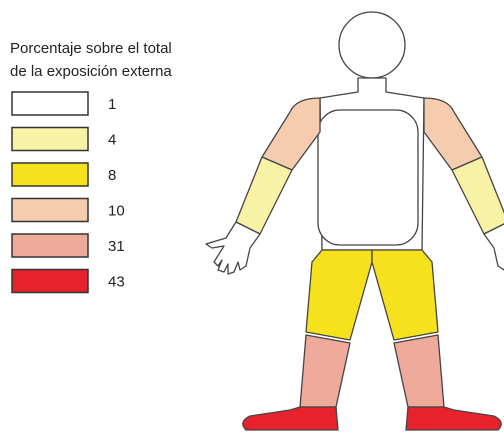 The height and width of the screenshot is (436, 504). Describe the element at coordinates (372, 45) in the screenshot. I see `head` at that location.